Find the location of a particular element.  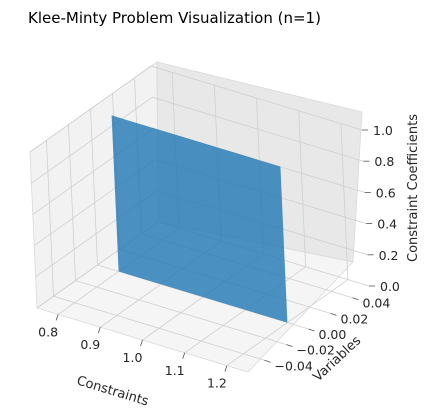

x-tick-label: 1.1 is located at coordinates (175, 370).